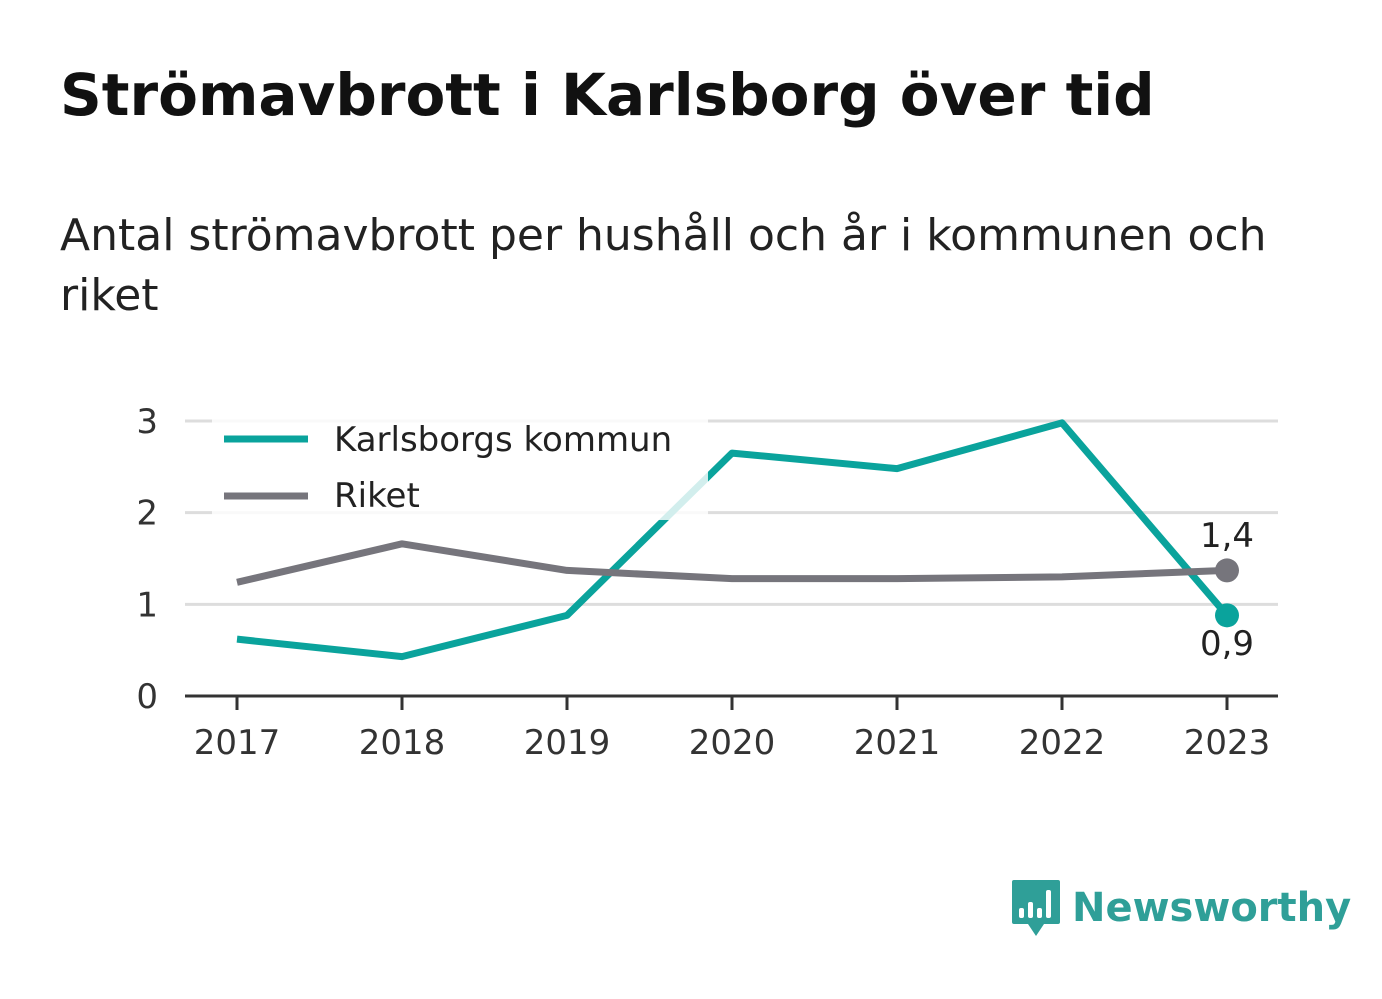 Image resolution: width=1382 pixels, height=999 pixels. I want to click on brand-logo: Newsworthy, so click(1180, 908).